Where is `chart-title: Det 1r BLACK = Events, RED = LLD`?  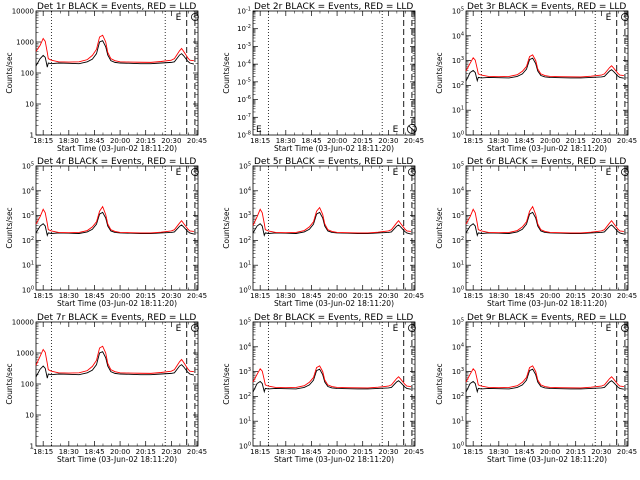 chart-title: Det 1r BLACK = Events, RED = LLD is located at coordinates (116, 7).